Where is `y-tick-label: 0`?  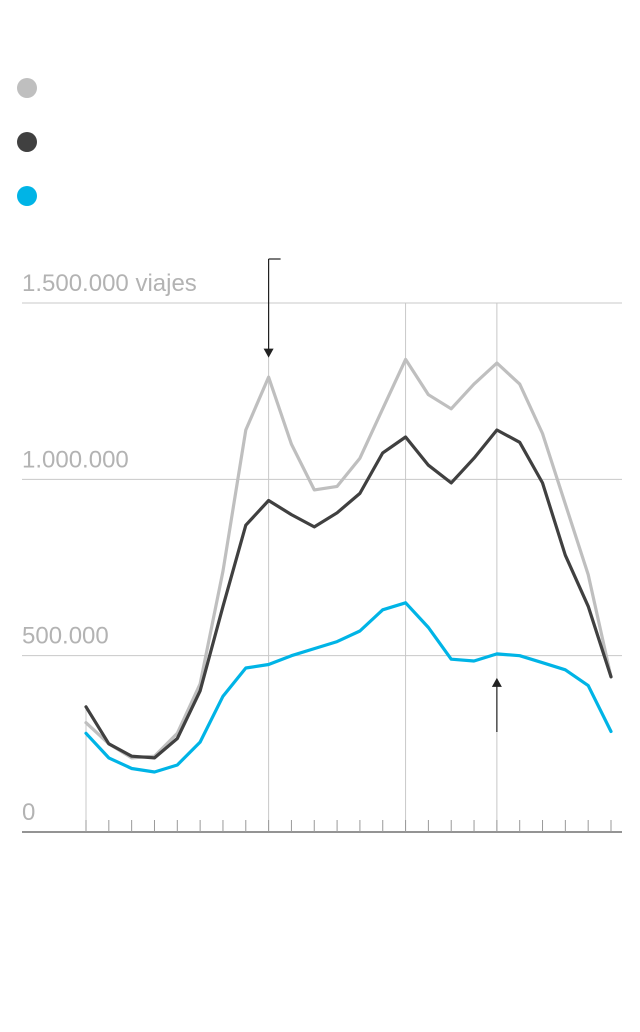 y-tick-label: 0 is located at coordinates (28, 812).